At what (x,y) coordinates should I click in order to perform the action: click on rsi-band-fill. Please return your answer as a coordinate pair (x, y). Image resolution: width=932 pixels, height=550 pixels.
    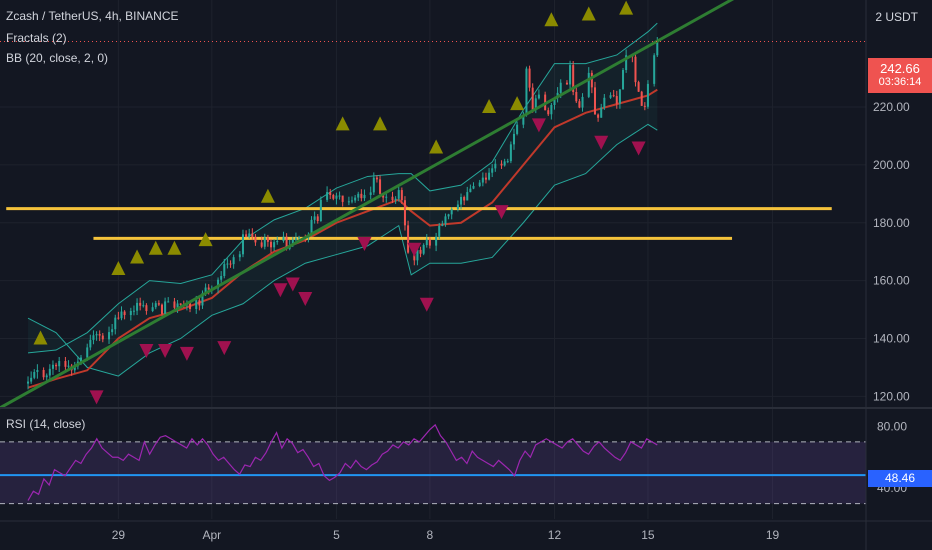
    Looking at the image, I should click on (433, 472).